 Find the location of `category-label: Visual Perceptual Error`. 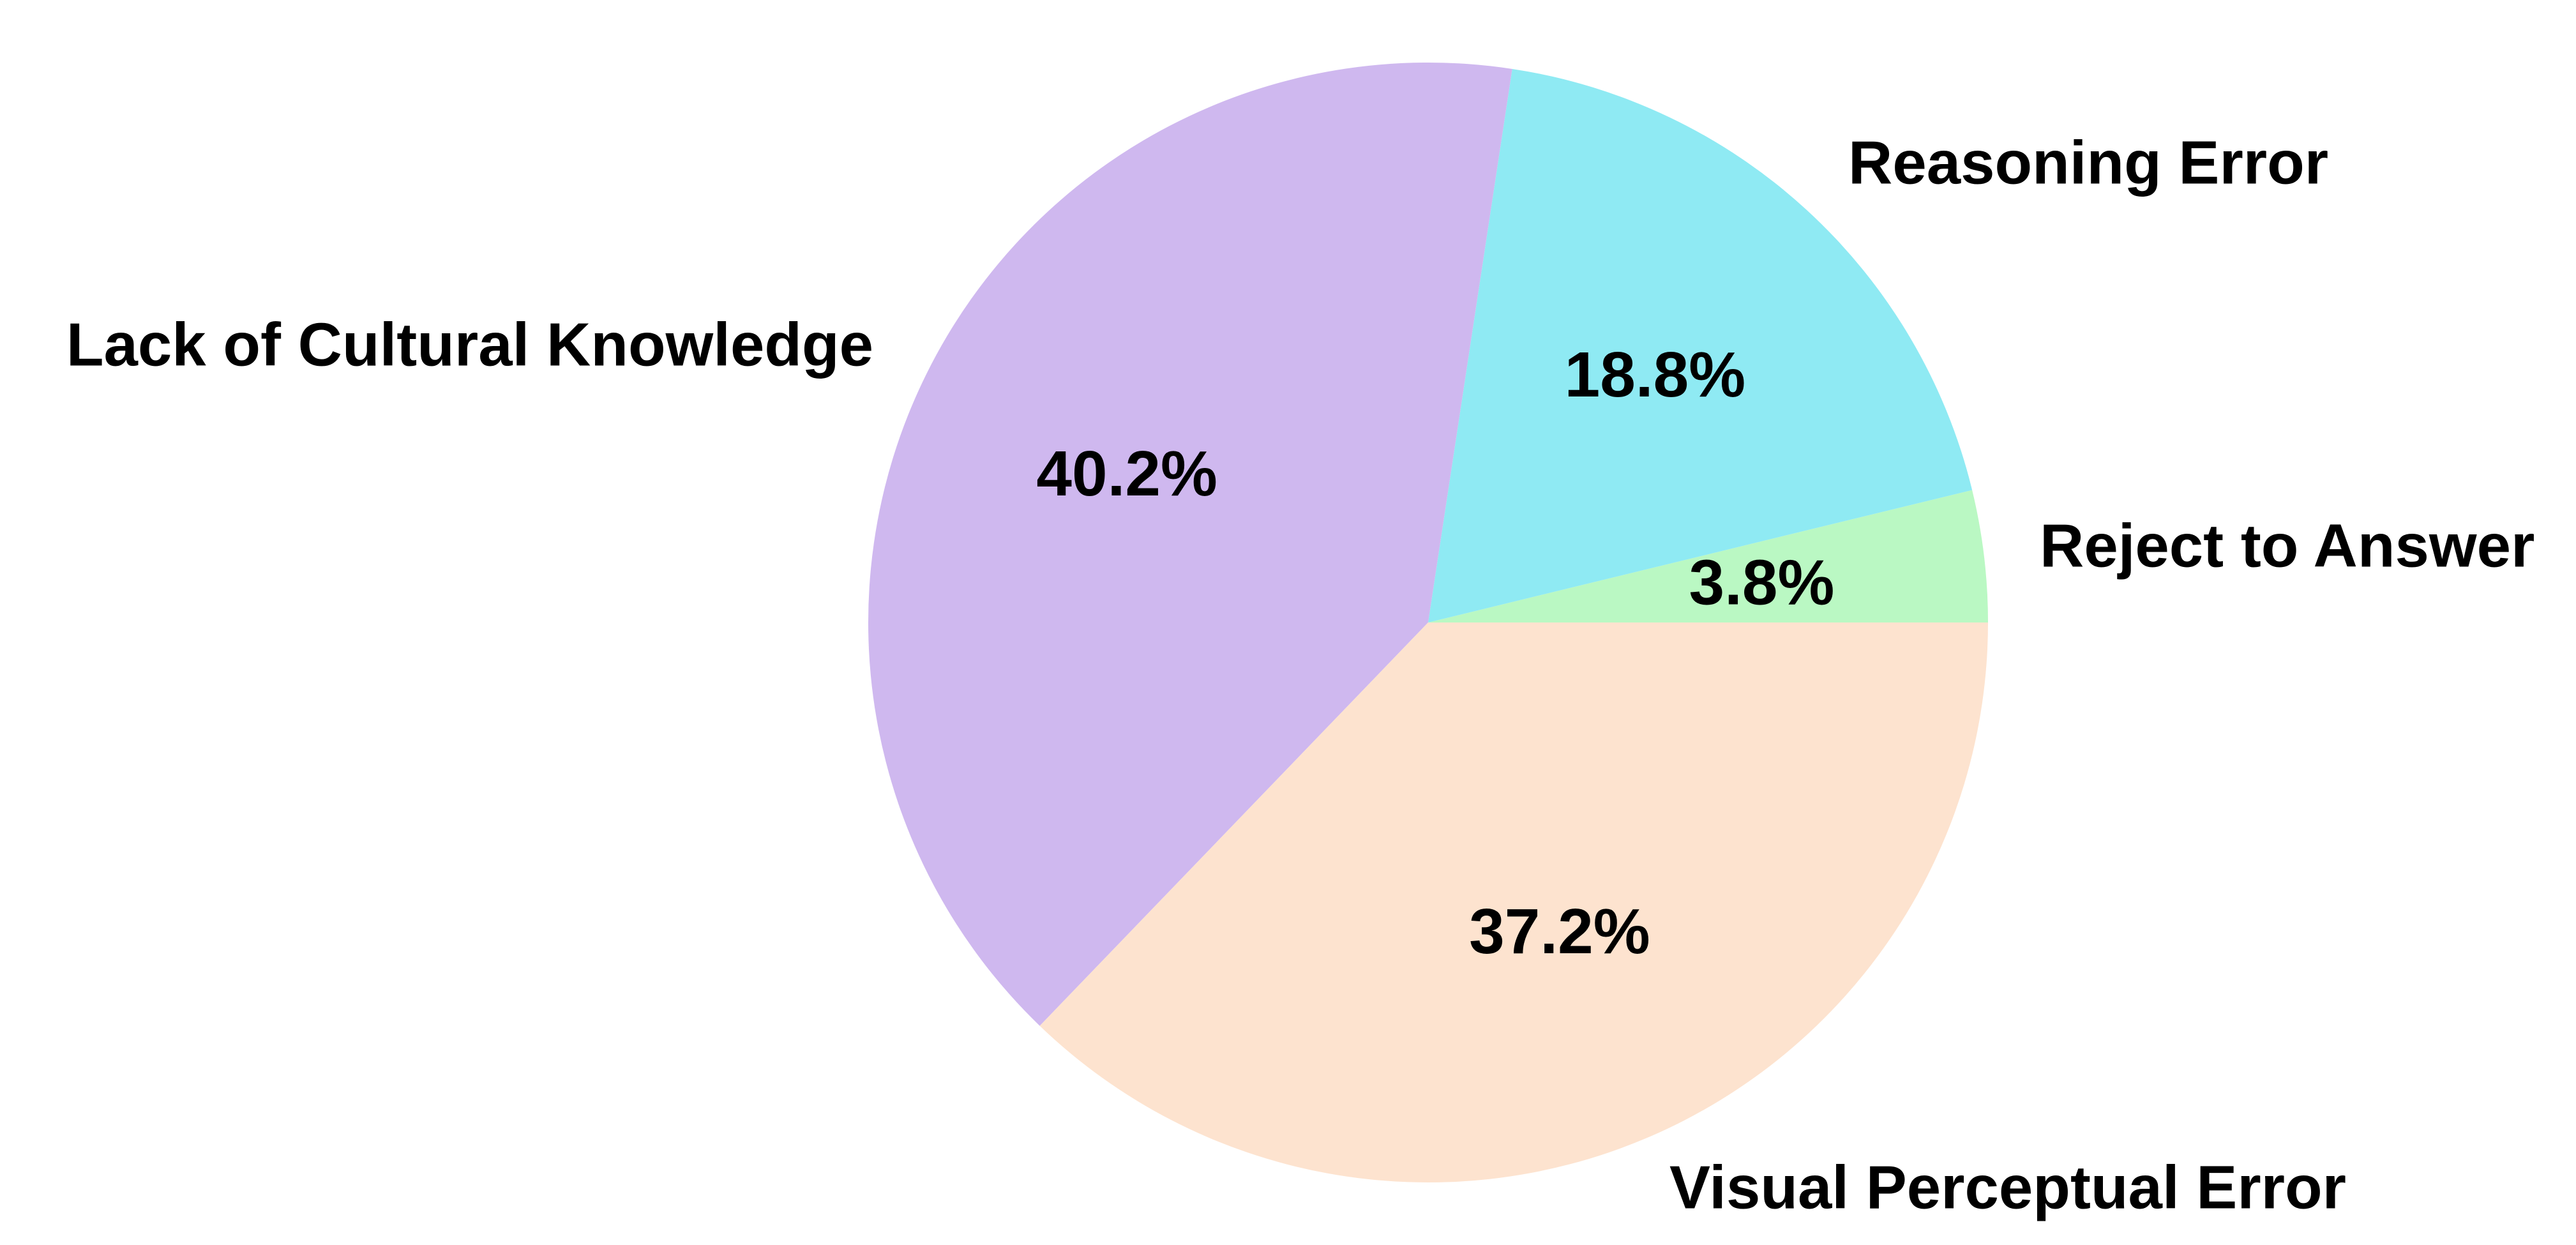

category-label: Visual Perceptual Error is located at coordinates (2007, 1188).